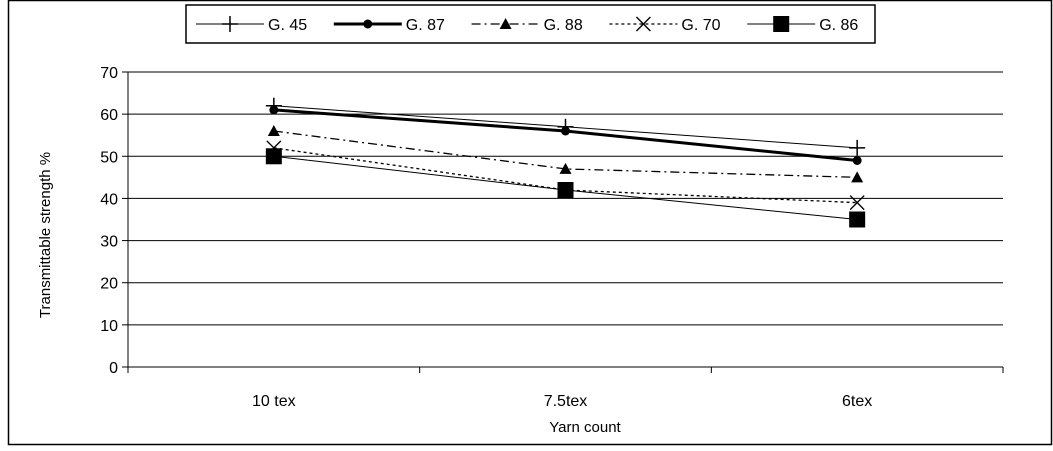 The height and width of the screenshot is (451, 1053). What do you see at coordinates (287, 25) in the screenshot?
I see `legend-label: G. 45` at bounding box center [287, 25].